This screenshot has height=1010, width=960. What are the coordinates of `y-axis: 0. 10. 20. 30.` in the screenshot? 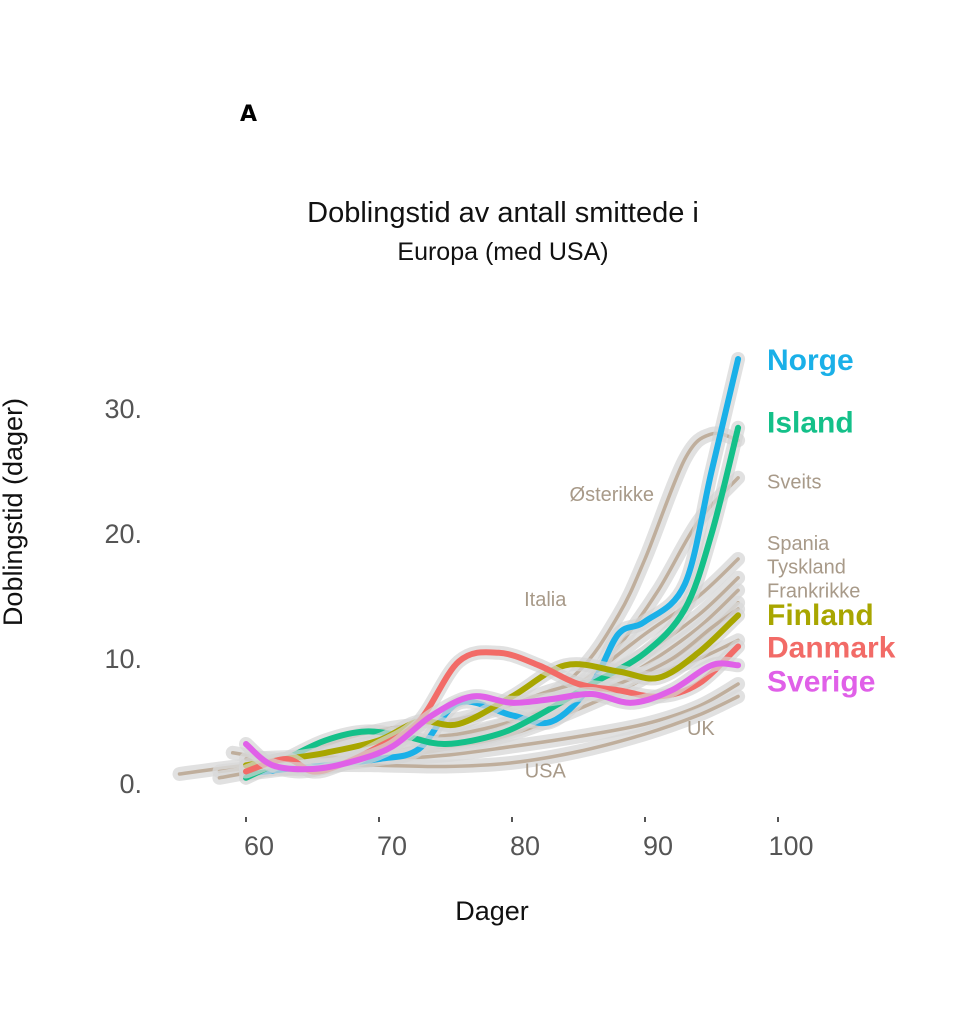 It's located at (123, 596).